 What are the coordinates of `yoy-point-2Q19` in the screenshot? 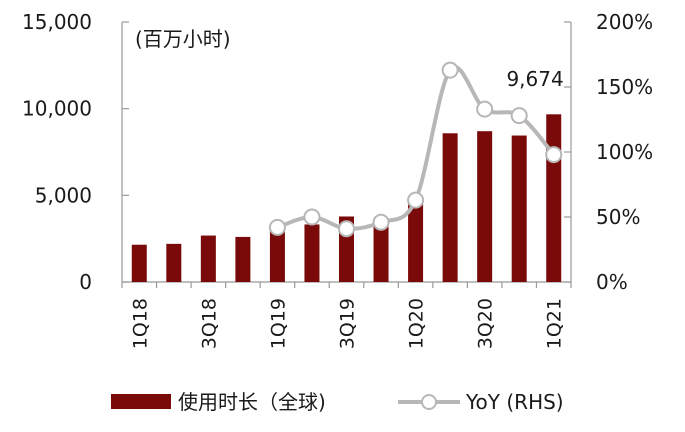 It's located at (312, 217).